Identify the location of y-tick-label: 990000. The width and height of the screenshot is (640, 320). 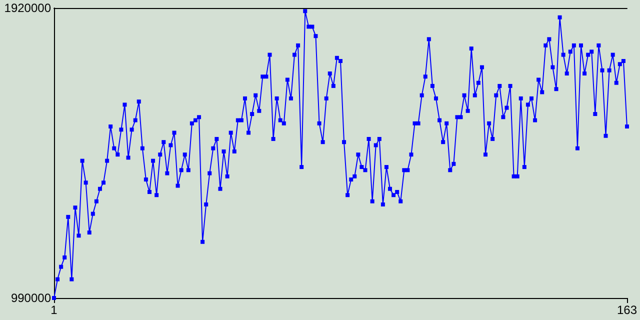
(31, 298).